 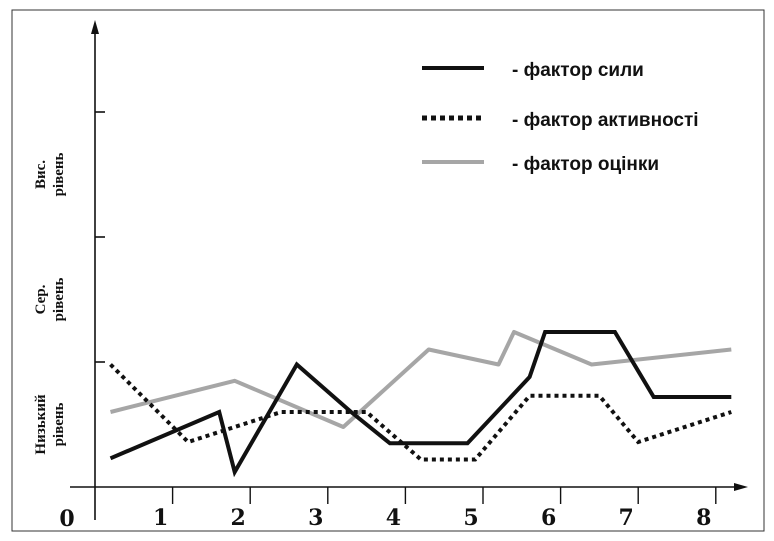 I want to click on legend-label-2: - фактор активності, so click(x=605, y=120).